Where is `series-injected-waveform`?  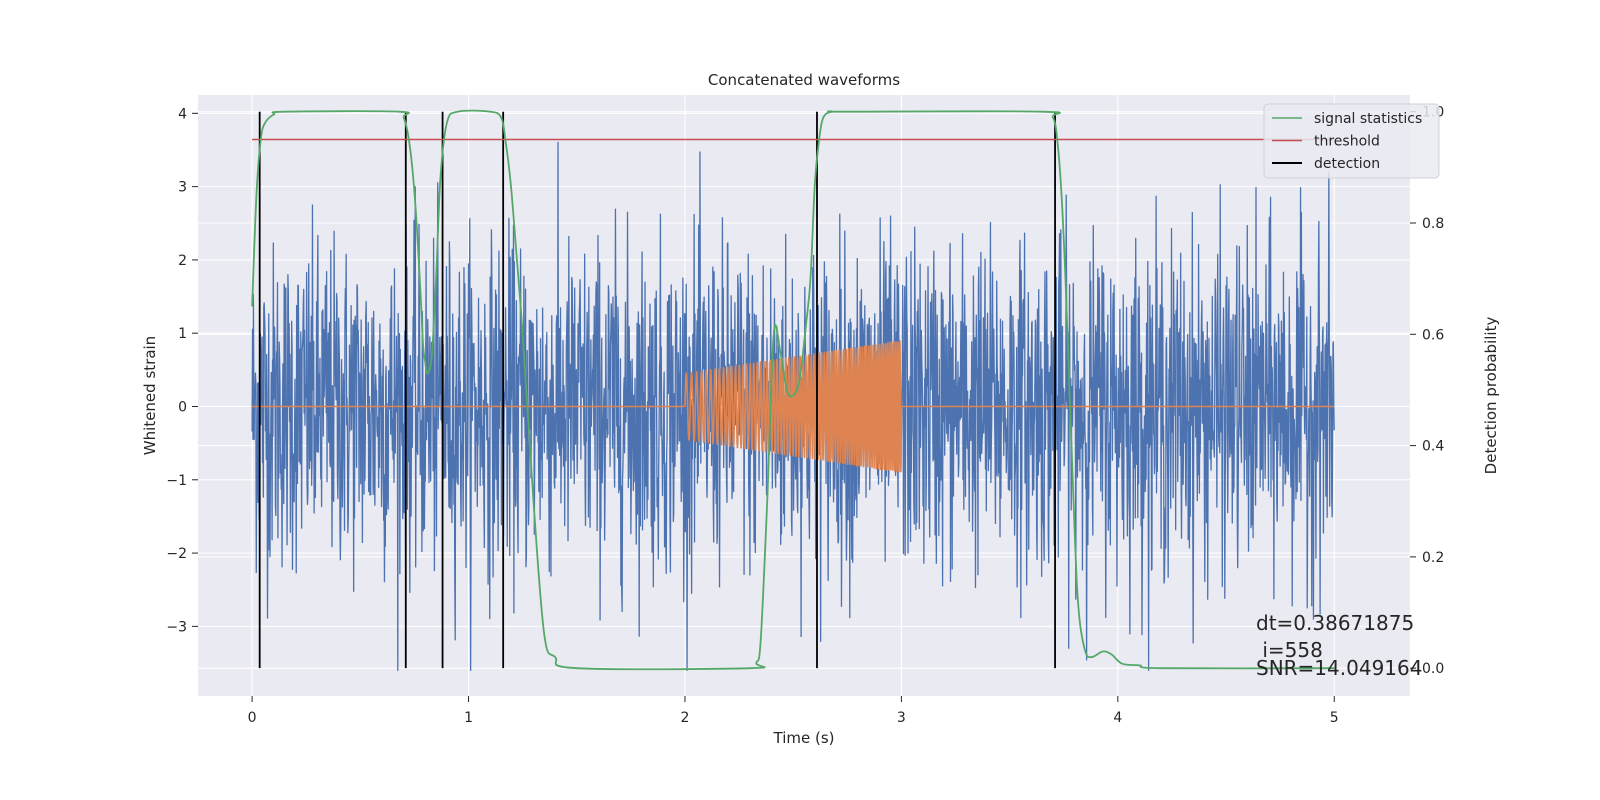 series-injected-waveform is located at coordinates (793, 406).